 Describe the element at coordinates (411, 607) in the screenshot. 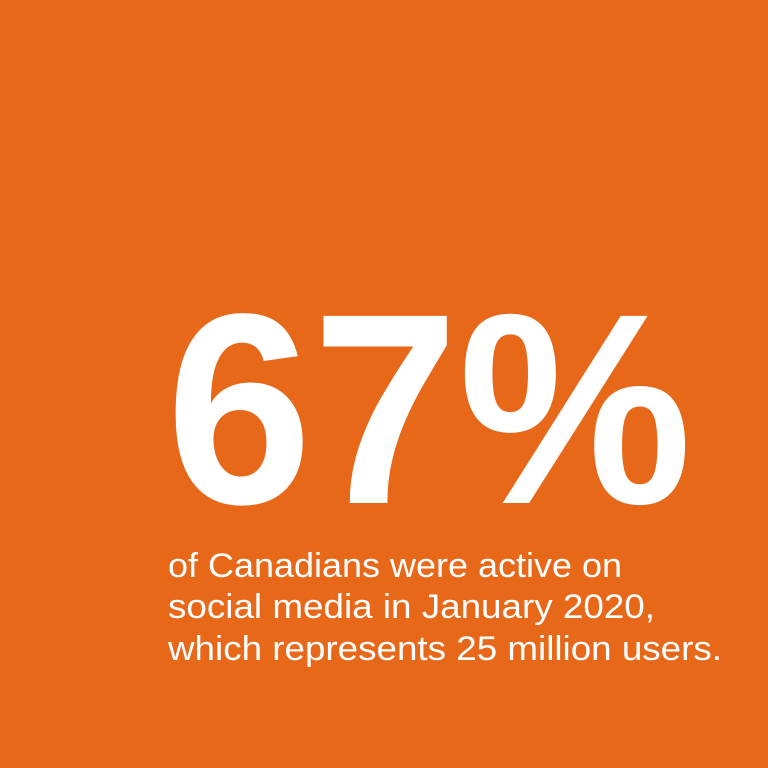

I see `caption-line: social media in January 2020,` at that location.